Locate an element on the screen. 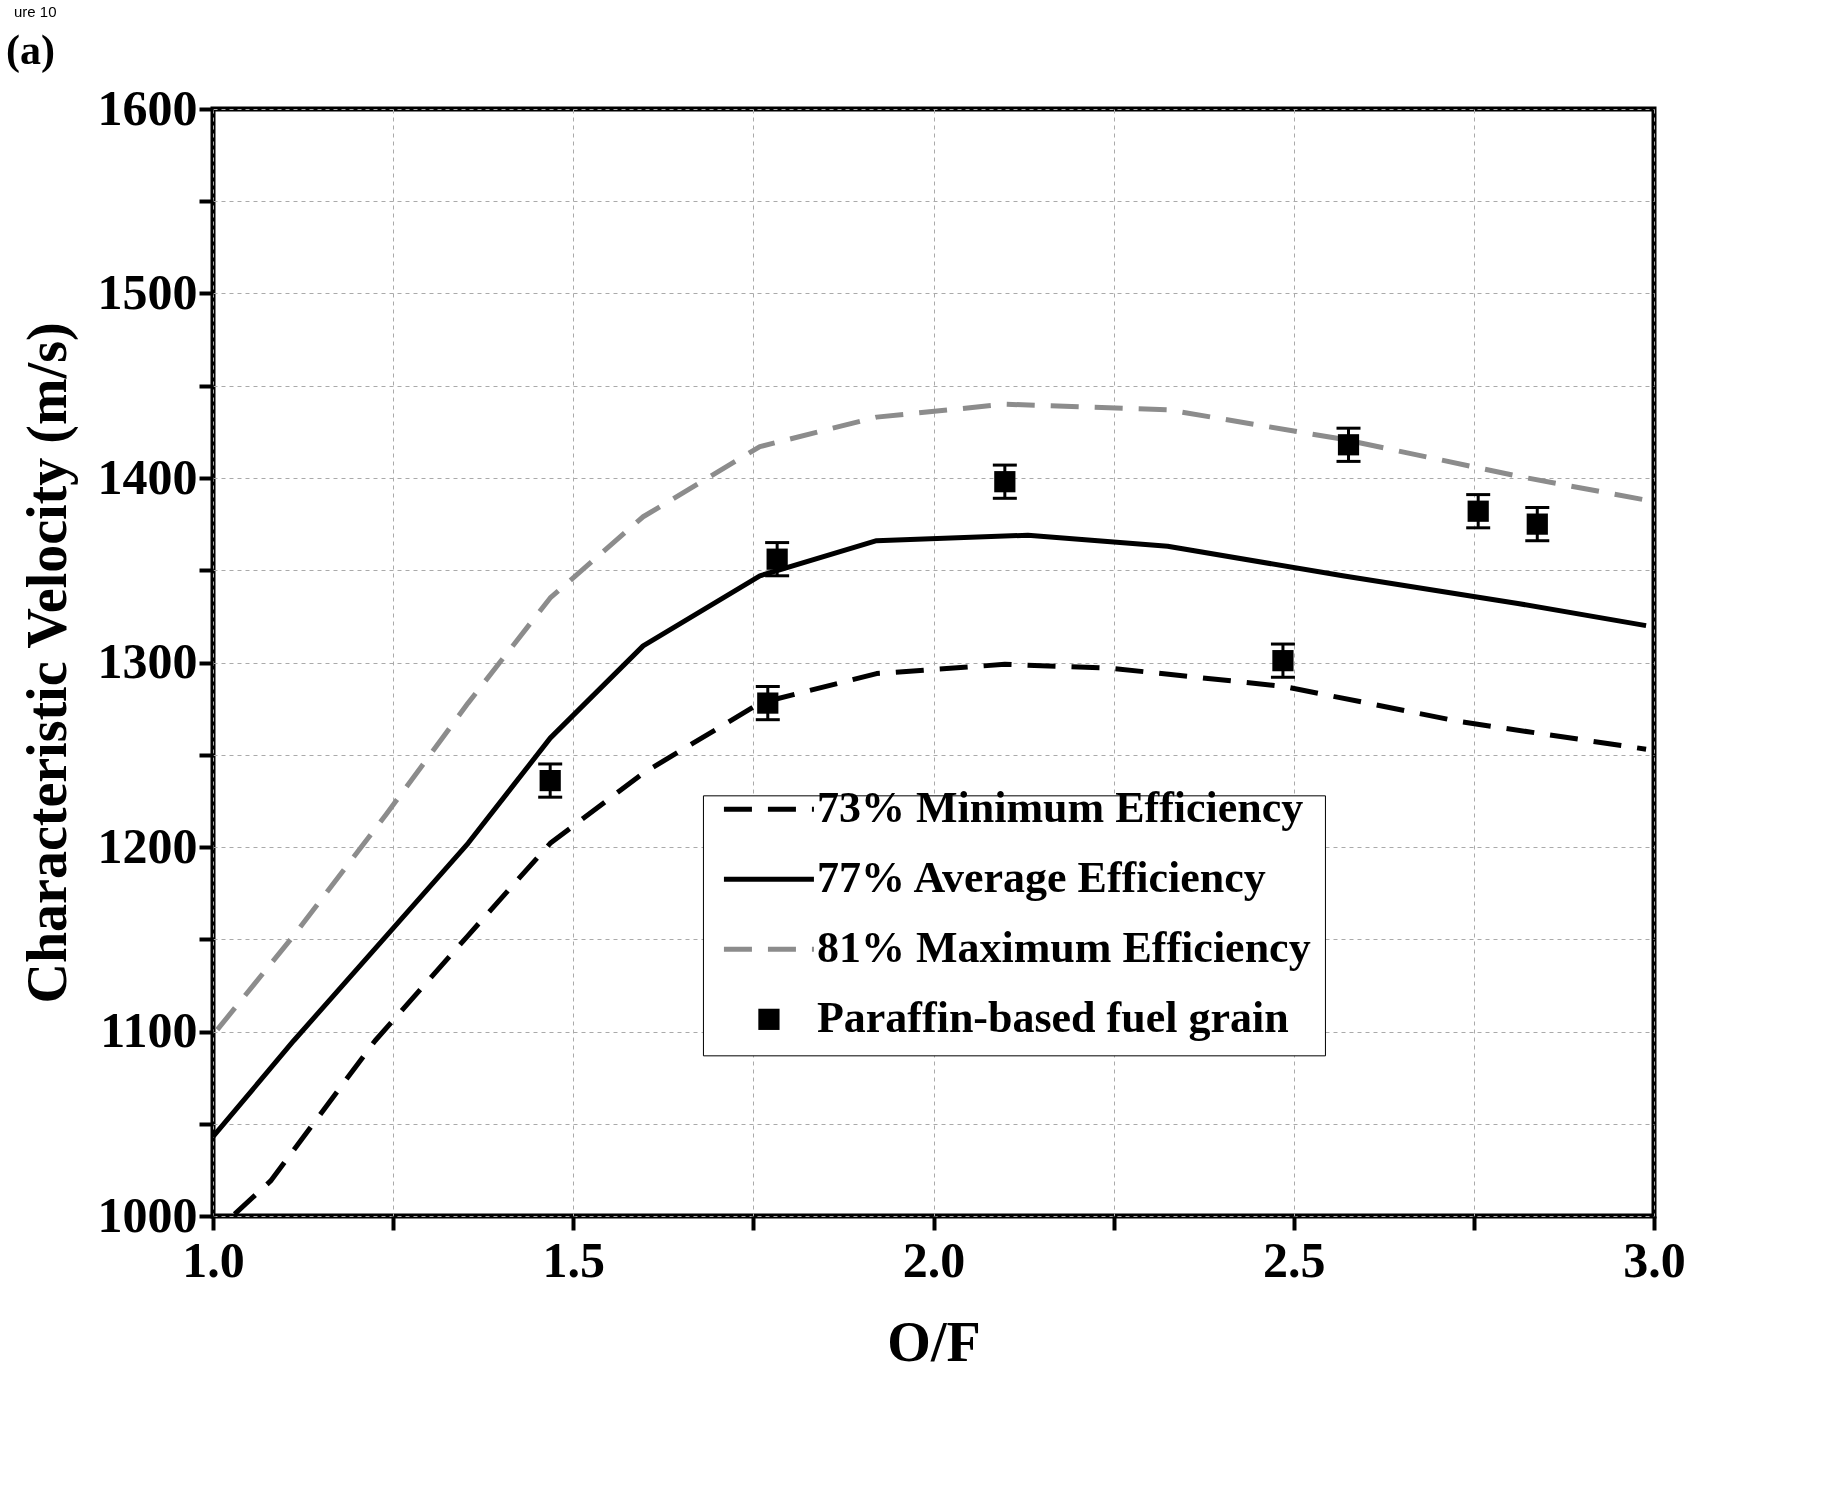 The image size is (1828, 1486). legend-label: 77% Average Efficiency is located at coordinates (1041, 878).